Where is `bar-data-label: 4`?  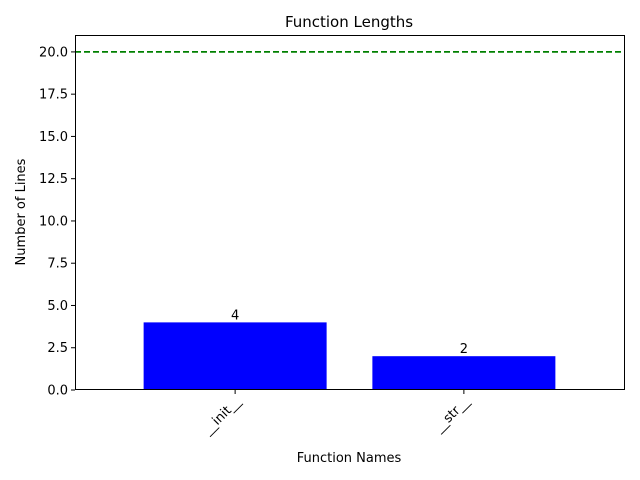 bar-data-label: 4 is located at coordinates (235, 315).